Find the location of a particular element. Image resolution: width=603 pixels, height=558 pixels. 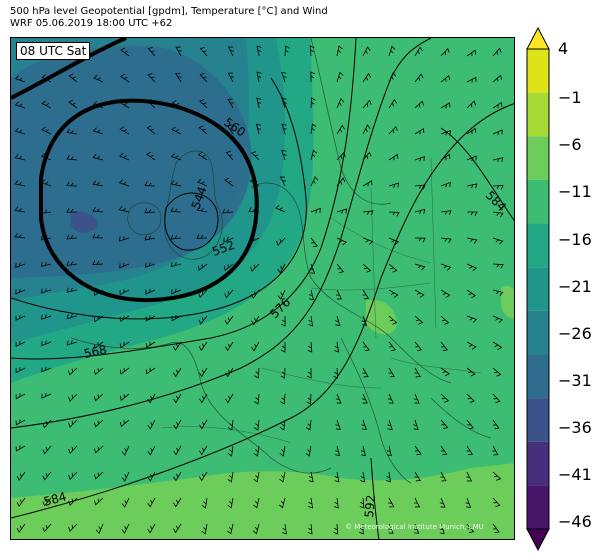

colorbar-tick-minus-46: −46 is located at coordinates (575, 521).